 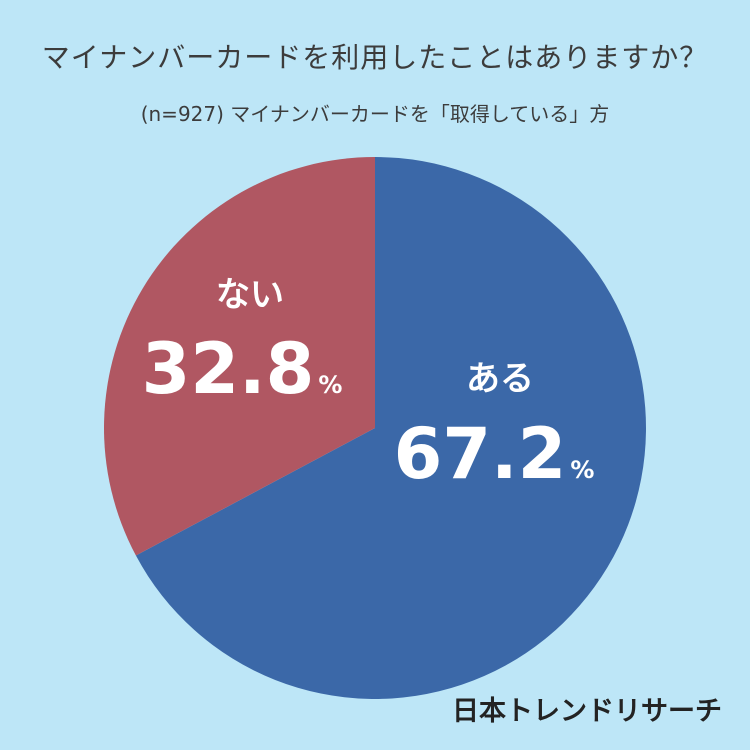 What do you see at coordinates (494, 454) in the screenshot?
I see `slice-value-0: 67.2%` at bounding box center [494, 454].